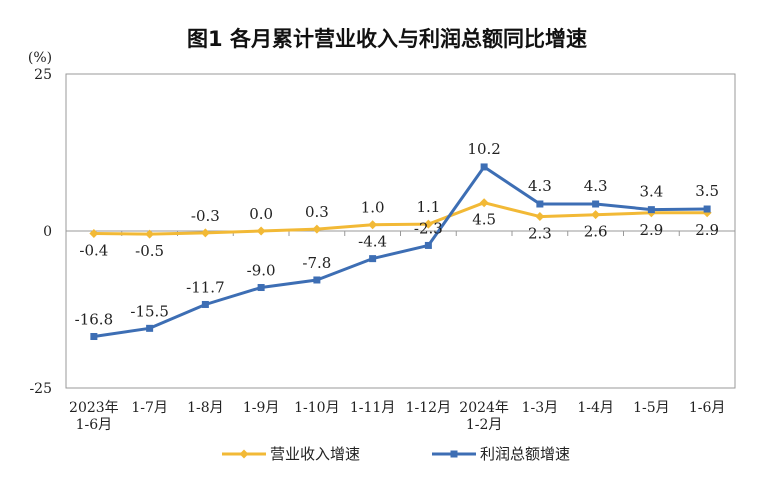 This screenshot has height=485, width=774. I want to click on legend-label: 利润总额增速, so click(525, 454).